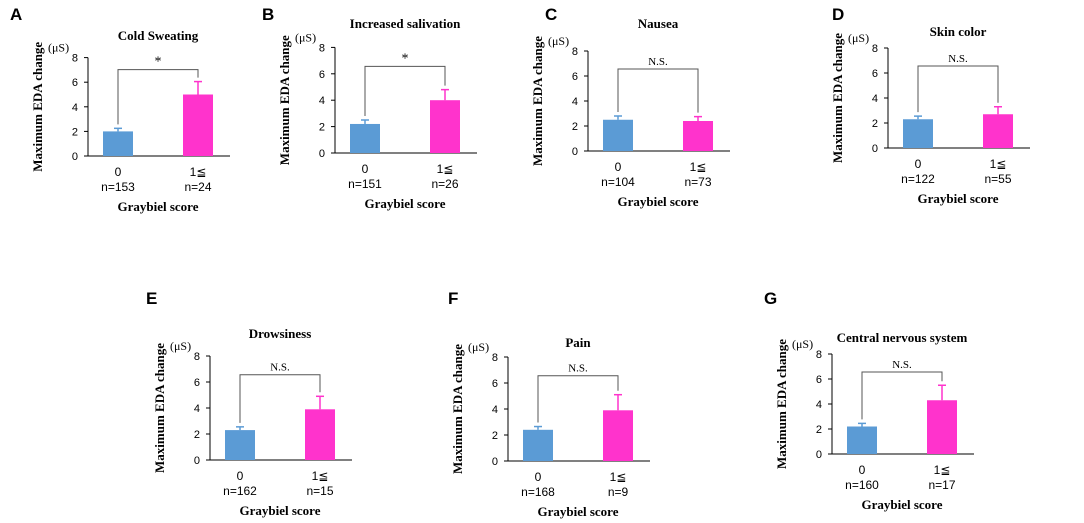  I want to click on n-label: n=162, so click(240, 491).